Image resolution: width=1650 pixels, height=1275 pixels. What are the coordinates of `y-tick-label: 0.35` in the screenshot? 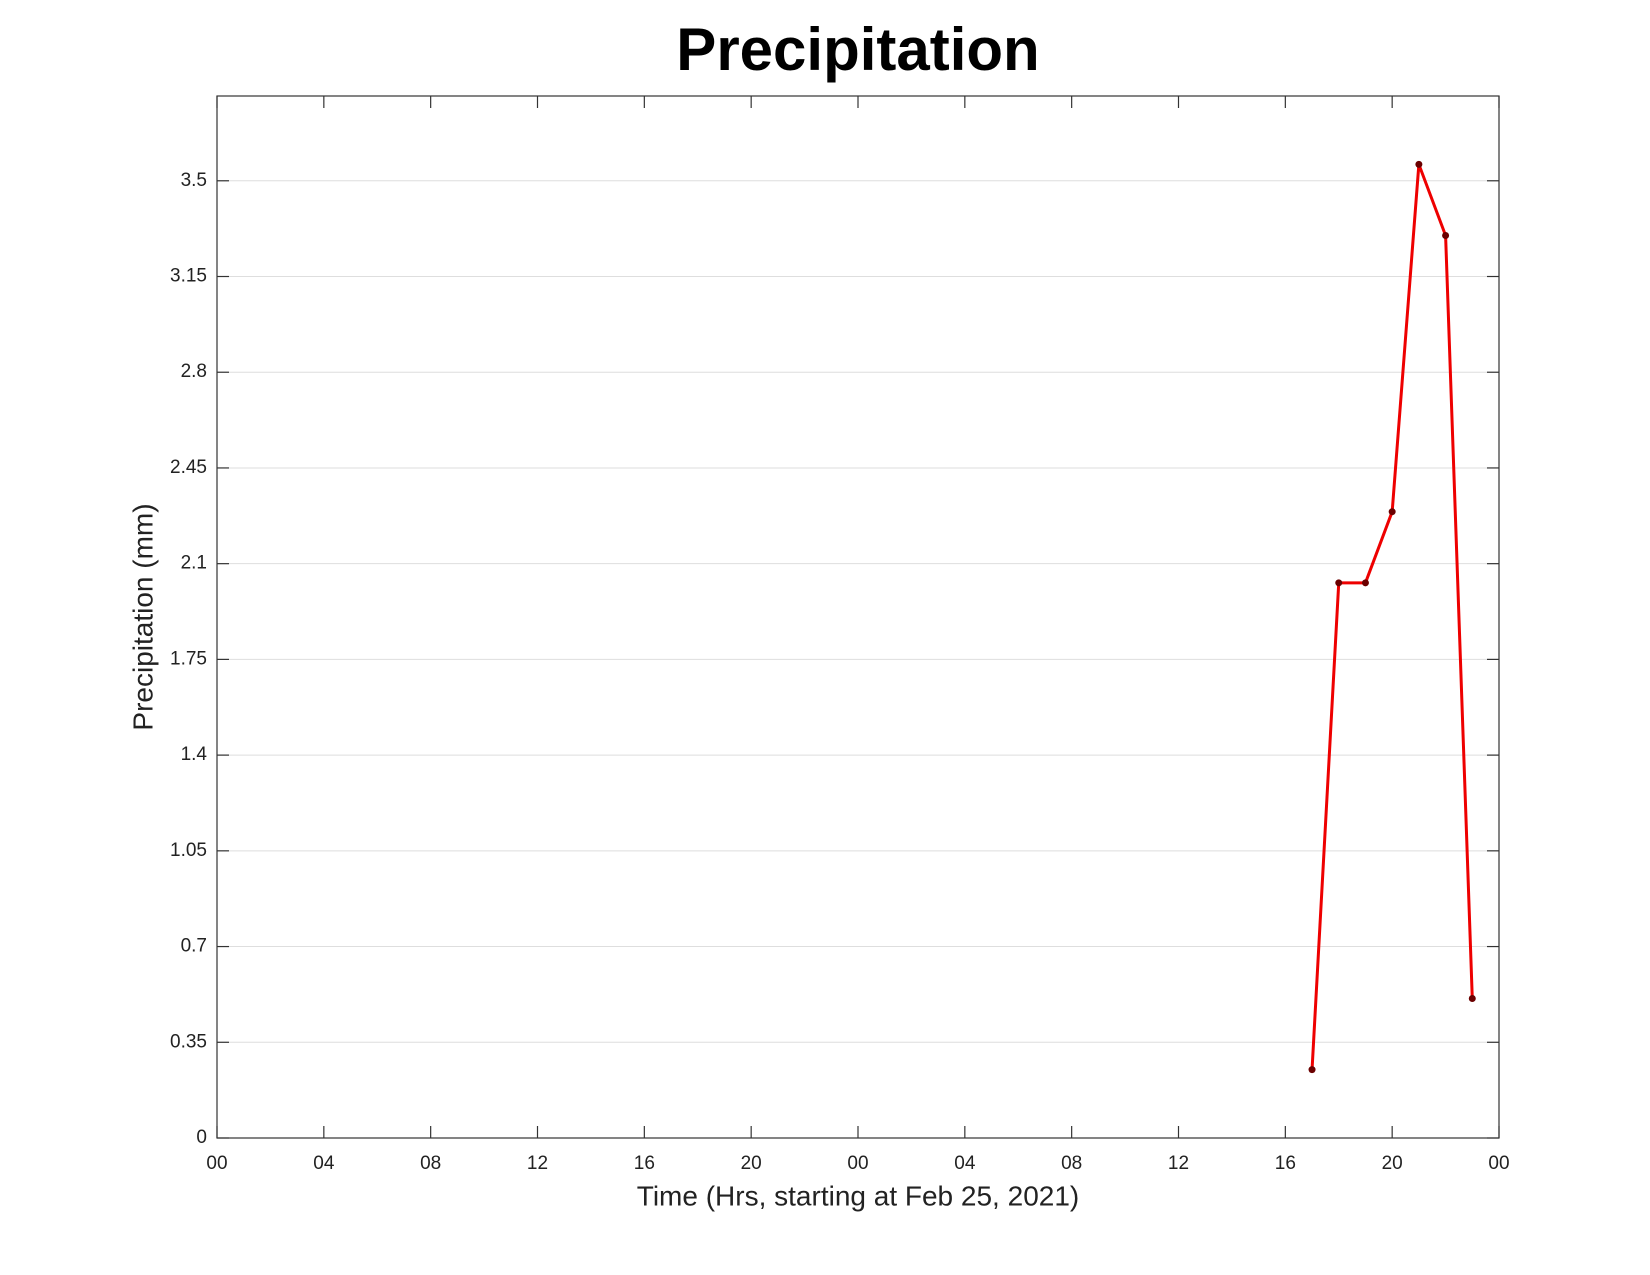 It's located at (188, 1041).